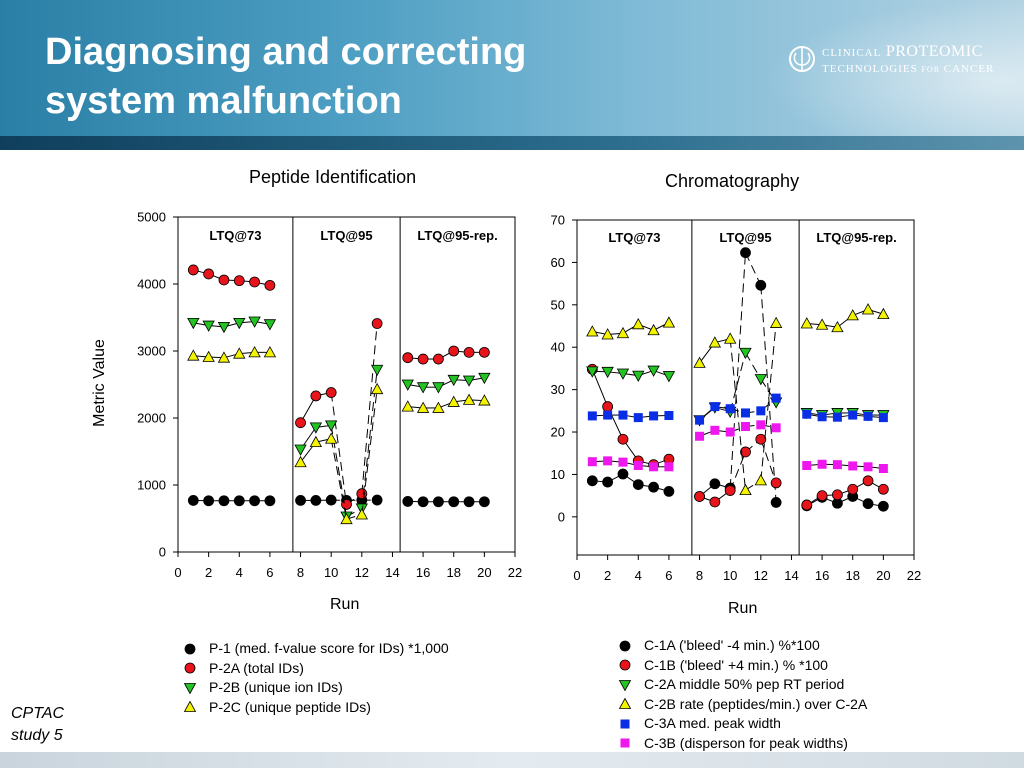  Describe the element at coordinates (331, 572) in the screenshot. I see `x-tick-label: 10` at that location.